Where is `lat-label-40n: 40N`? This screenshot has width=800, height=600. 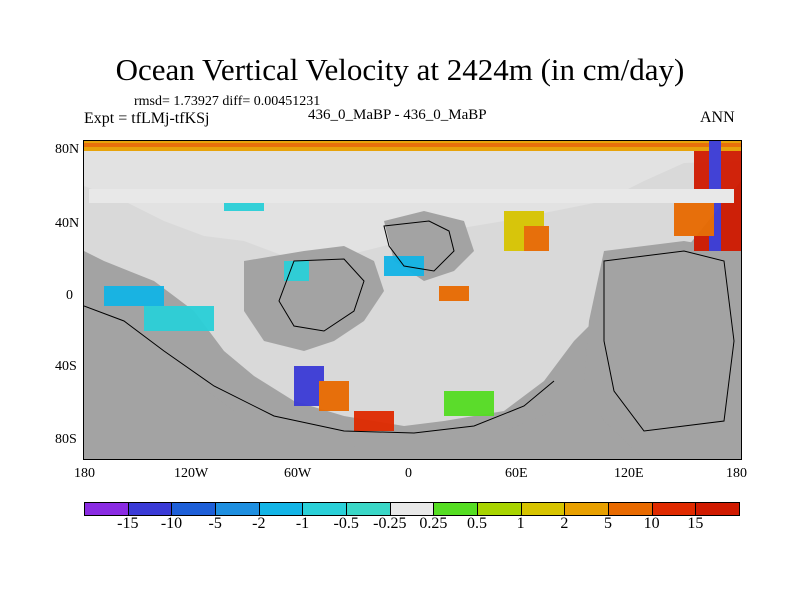
lat-label-40n: 40N is located at coordinates (67, 223).